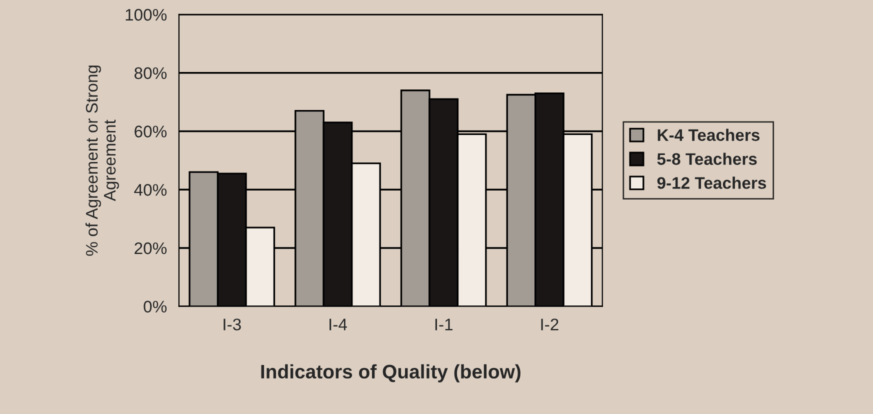 Image resolution: width=873 pixels, height=414 pixels. I want to click on legend-label: 9-12 Teachers, so click(711, 182).